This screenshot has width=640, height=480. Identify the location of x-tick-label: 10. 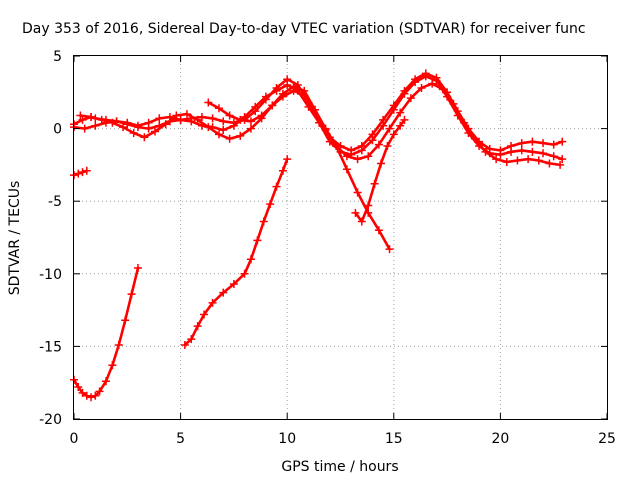
(287, 439).